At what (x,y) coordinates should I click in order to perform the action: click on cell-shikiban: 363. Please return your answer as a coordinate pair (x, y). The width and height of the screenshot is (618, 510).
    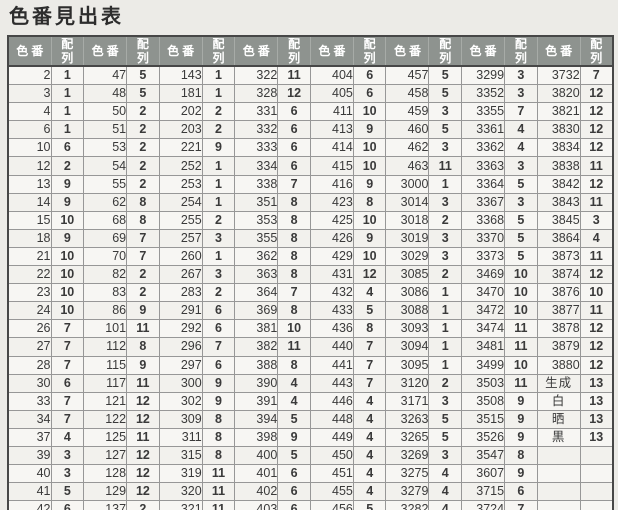
    Looking at the image, I should click on (256, 275).